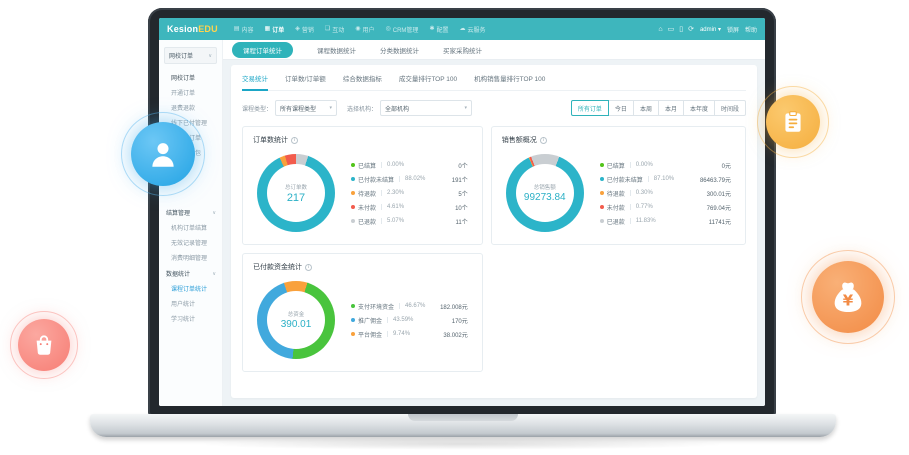 This screenshot has height=455, width=909. What do you see at coordinates (681, 29) in the screenshot?
I see `mobile-icon: ▯` at bounding box center [681, 29].